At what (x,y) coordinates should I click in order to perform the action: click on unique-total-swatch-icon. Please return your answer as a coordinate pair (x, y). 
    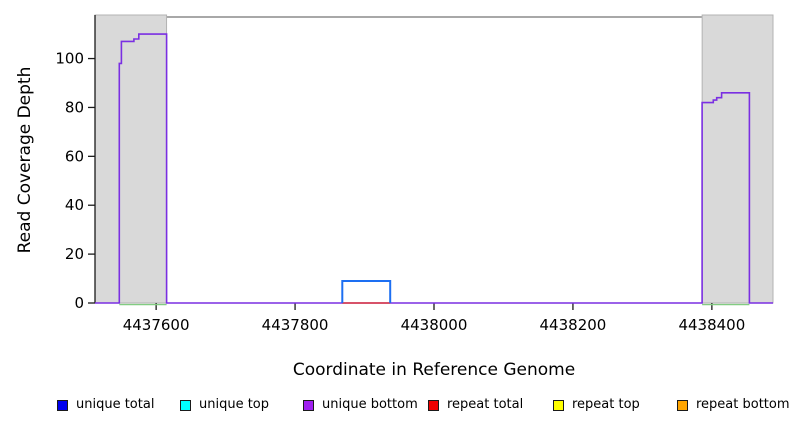
    Looking at the image, I should click on (62, 405).